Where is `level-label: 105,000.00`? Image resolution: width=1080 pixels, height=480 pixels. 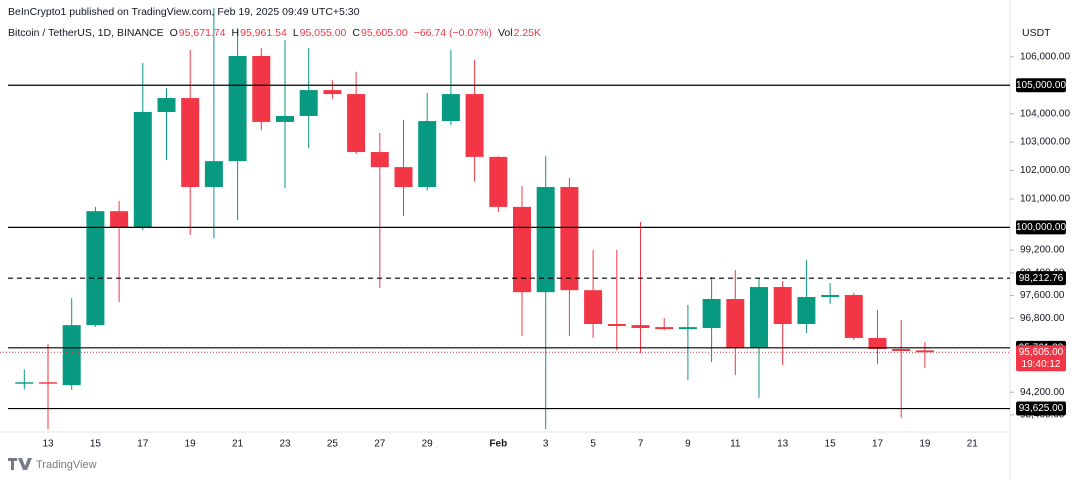 level-label: 105,000.00 is located at coordinates (1041, 85).